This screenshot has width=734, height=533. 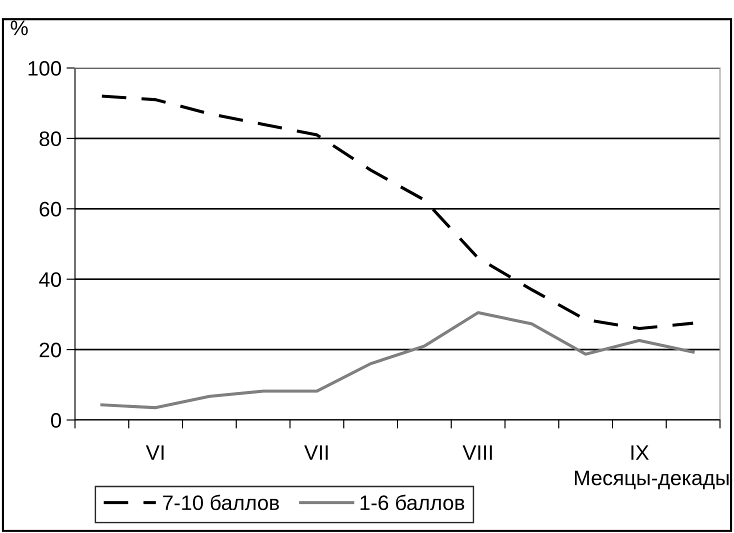 I want to click on x-tick-label: VI, so click(x=155, y=452).